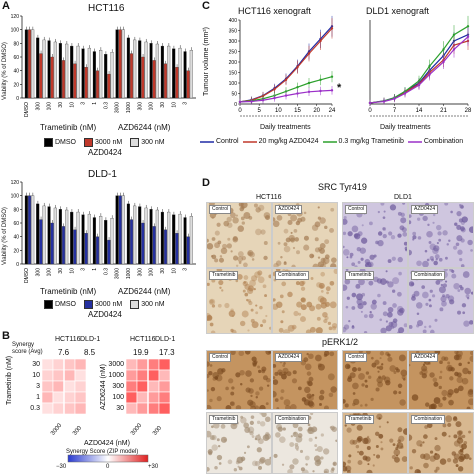  Describe the element at coordinates (274, 11) in the screenshot. I see `hct116-xenograft-title: HCT116 xenograft` at that location.